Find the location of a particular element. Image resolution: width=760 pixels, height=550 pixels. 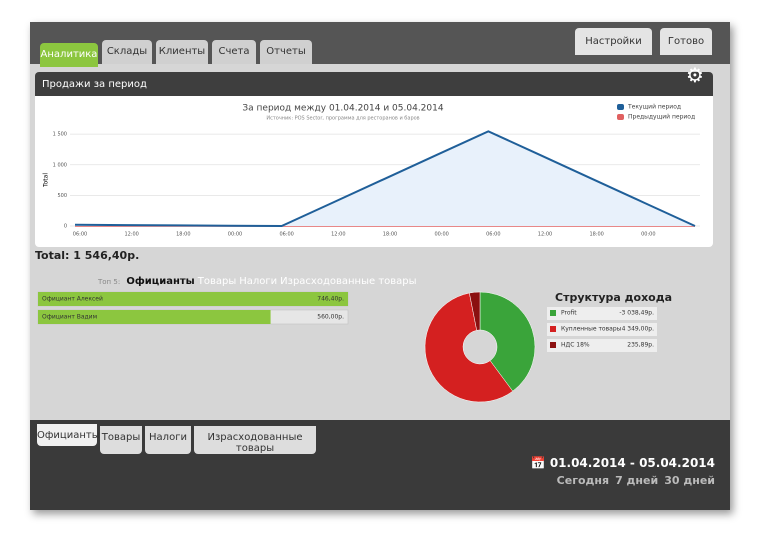

quick-range: 30 дней is located at coordinates (689, 480).